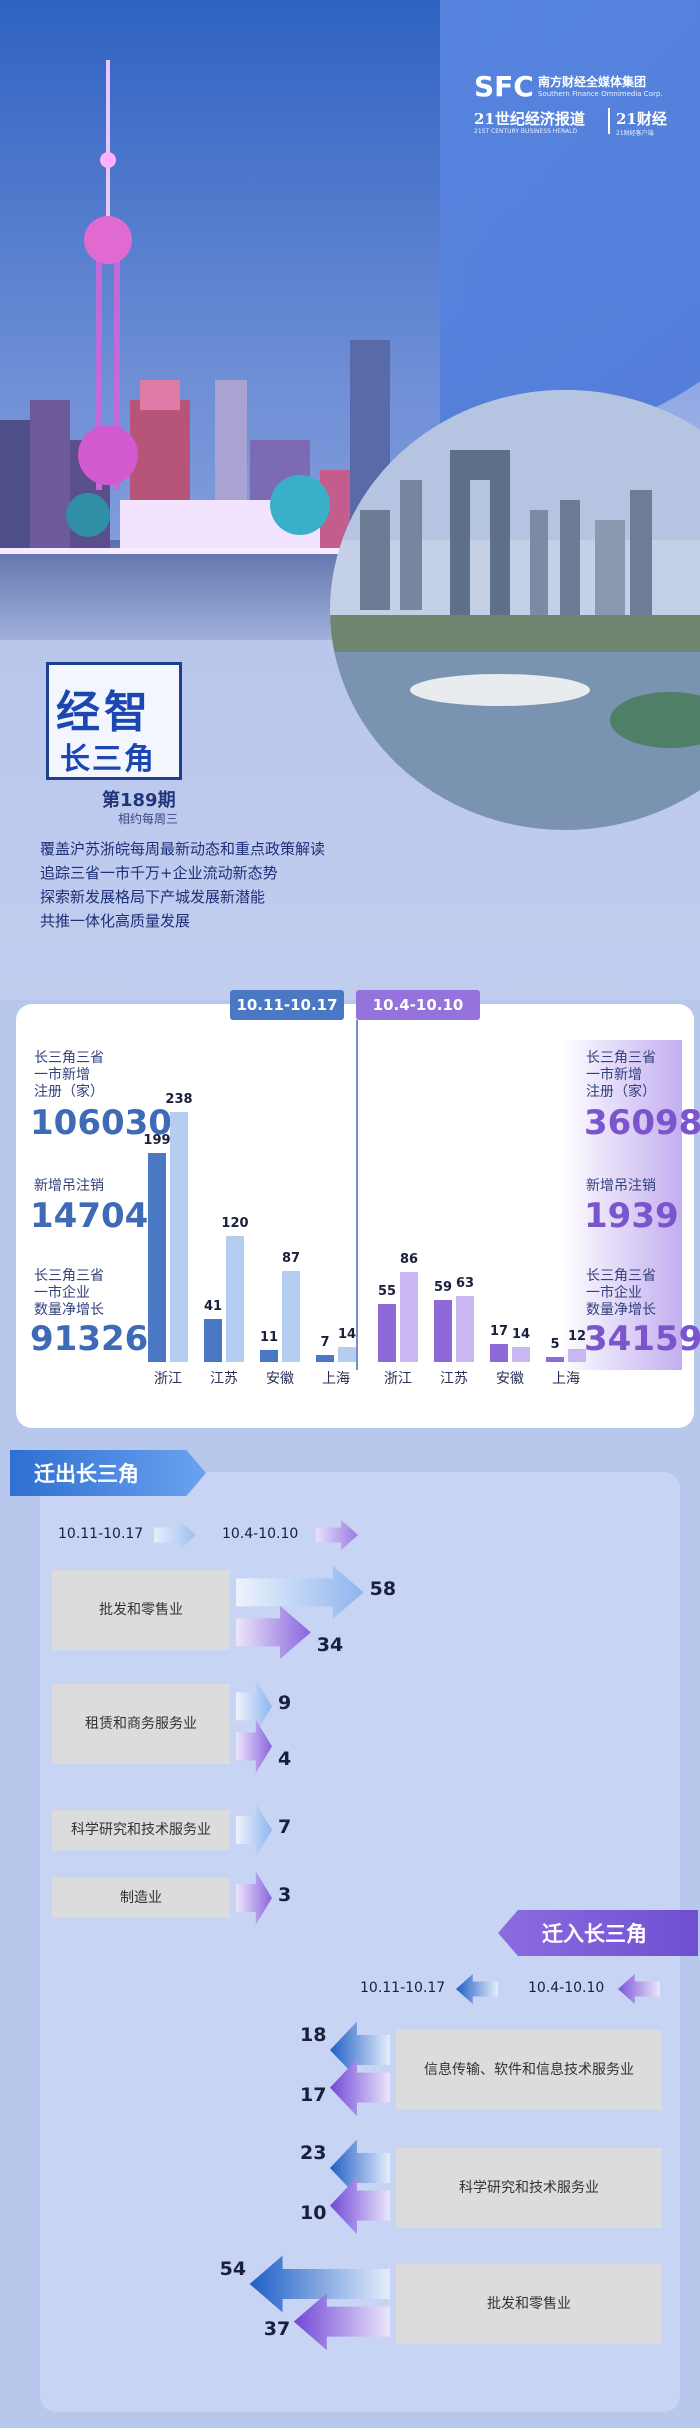 Image resolution: width=700 pixels, height=2428 pixels. I want to click on new-reg-value-current: 106030, so click(101, 1123).